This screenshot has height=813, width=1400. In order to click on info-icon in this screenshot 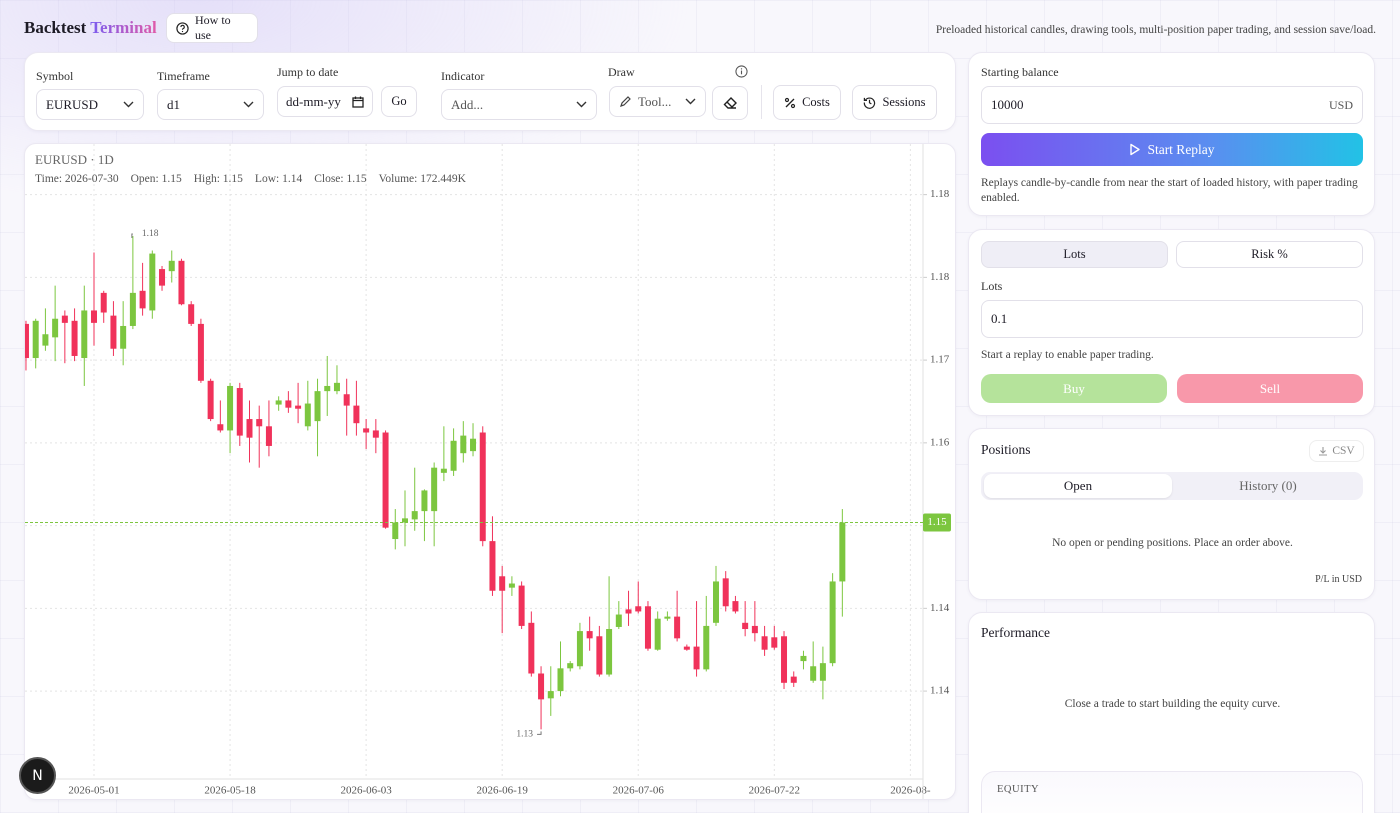, I will do `click(741, 71)`.